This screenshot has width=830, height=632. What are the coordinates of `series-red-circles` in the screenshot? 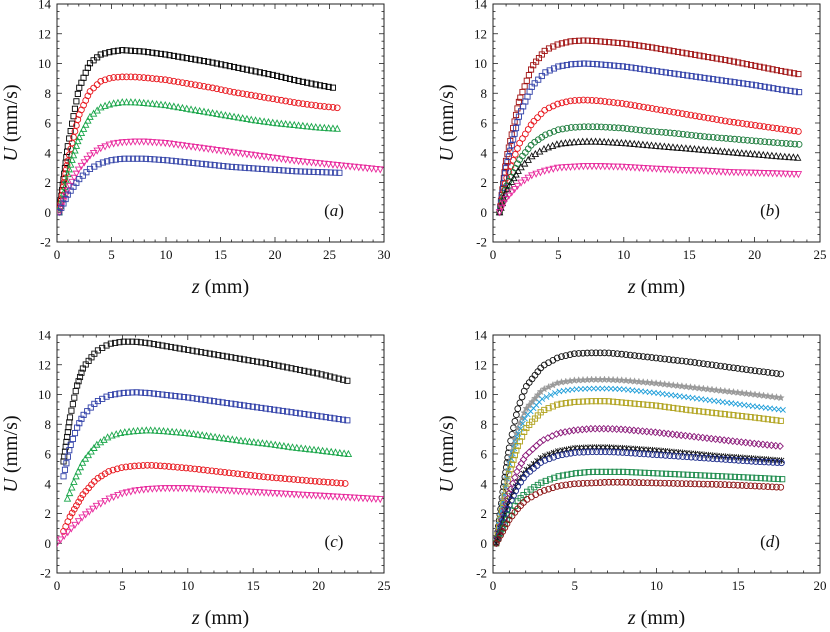 It's located at (649, 156).